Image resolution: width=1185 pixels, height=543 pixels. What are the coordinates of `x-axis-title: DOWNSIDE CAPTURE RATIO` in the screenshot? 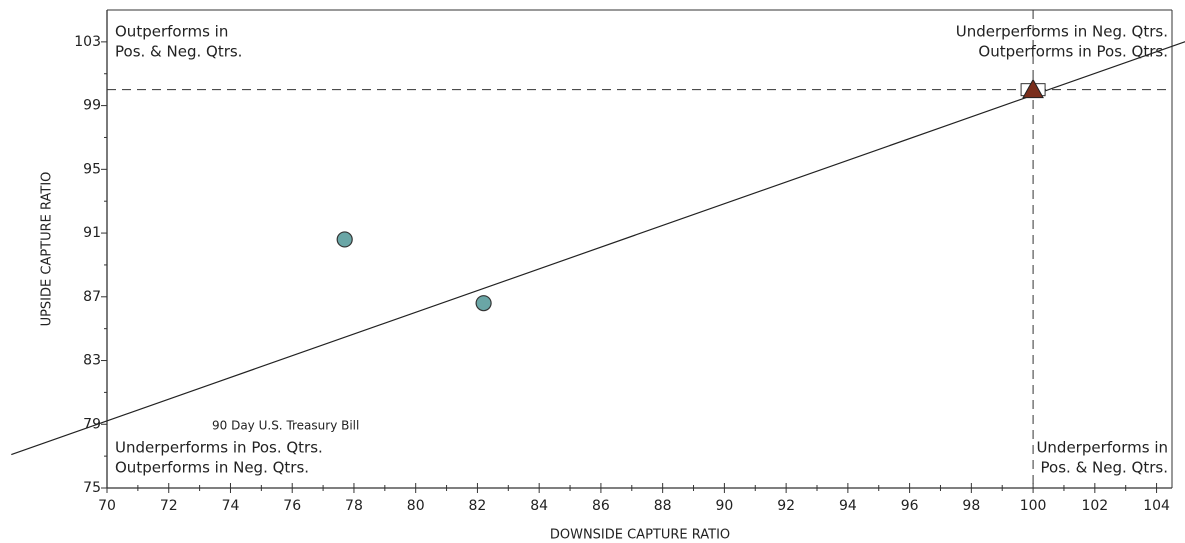 It's located at (640, 535).